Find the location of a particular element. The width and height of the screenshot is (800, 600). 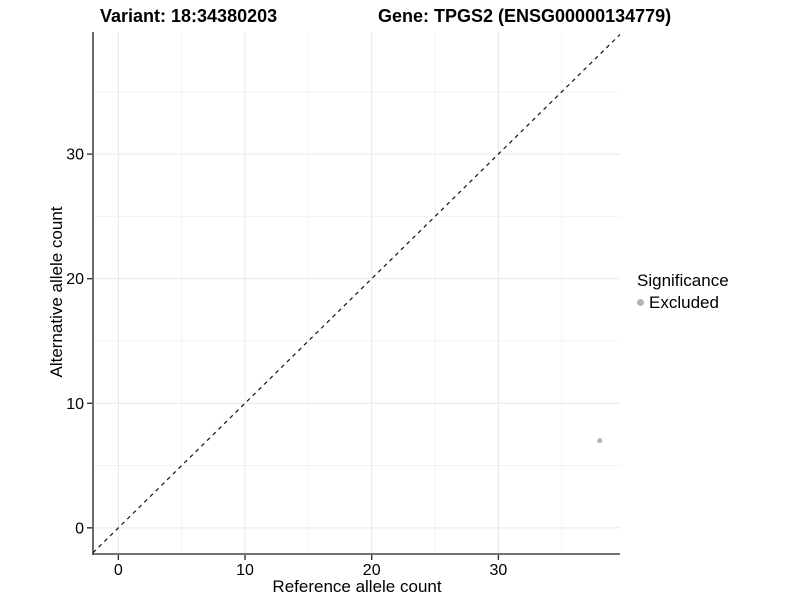

y-tick-label: 30 is located at coordinates (75, 155).